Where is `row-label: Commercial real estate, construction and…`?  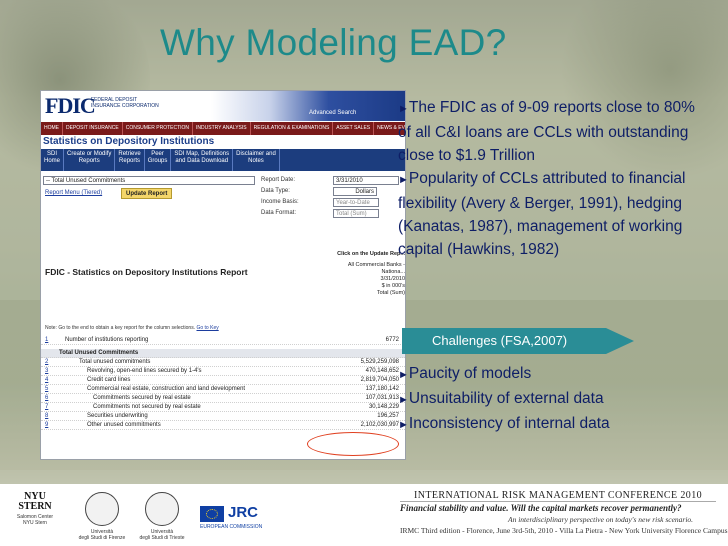
row-label: Commercial real estate, construction and… is located at coordinates (166, 389).